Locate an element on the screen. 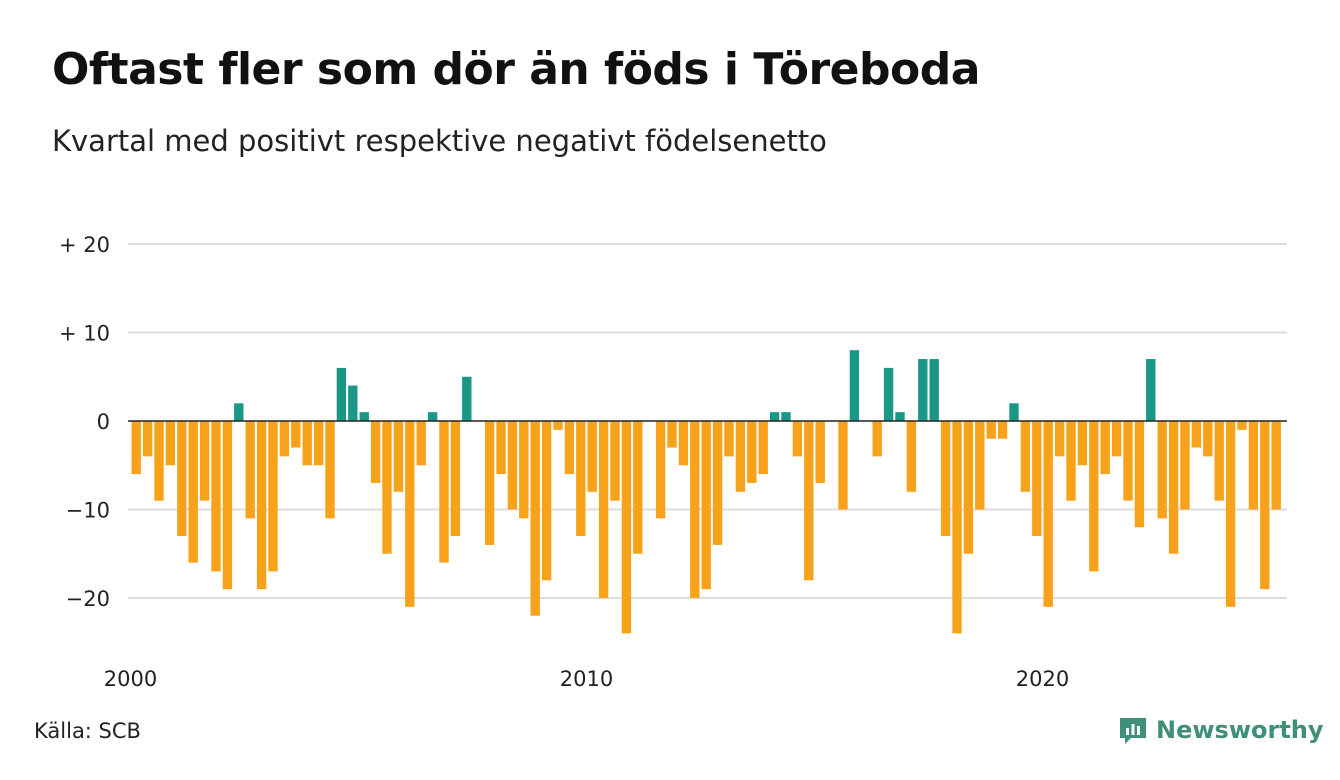 Image resolution: width=1340 pixels, height=780 pixels. x-tick-label: 2010 is located at coordinates (586, 679).